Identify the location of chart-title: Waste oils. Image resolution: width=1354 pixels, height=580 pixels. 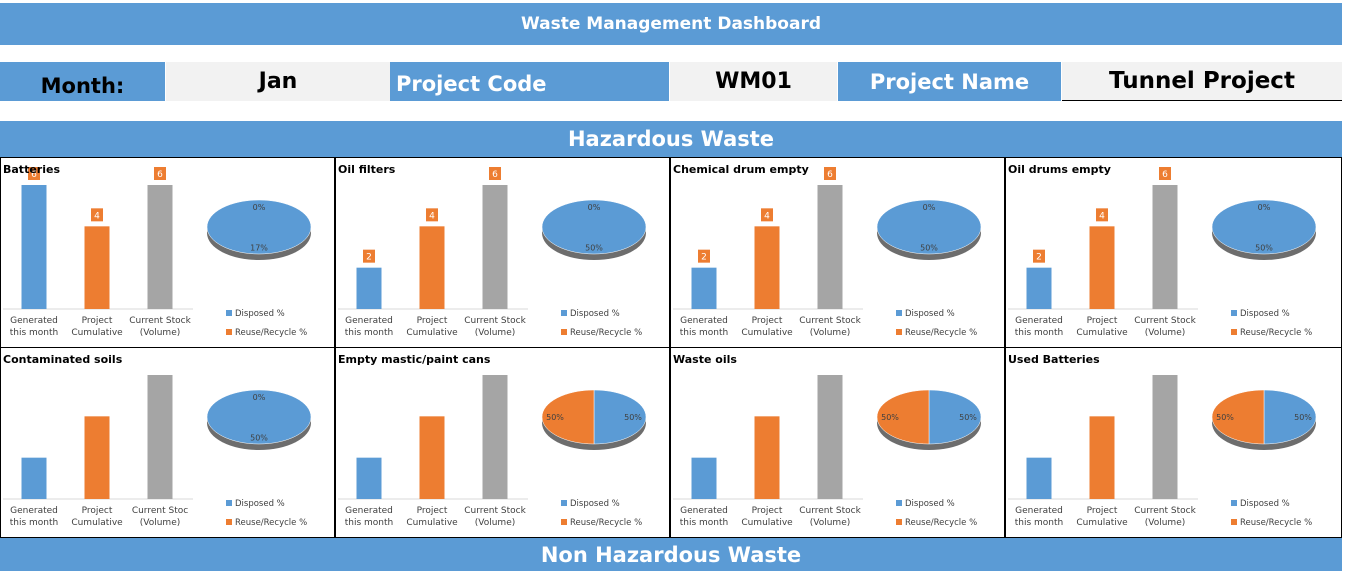
(705, 359).